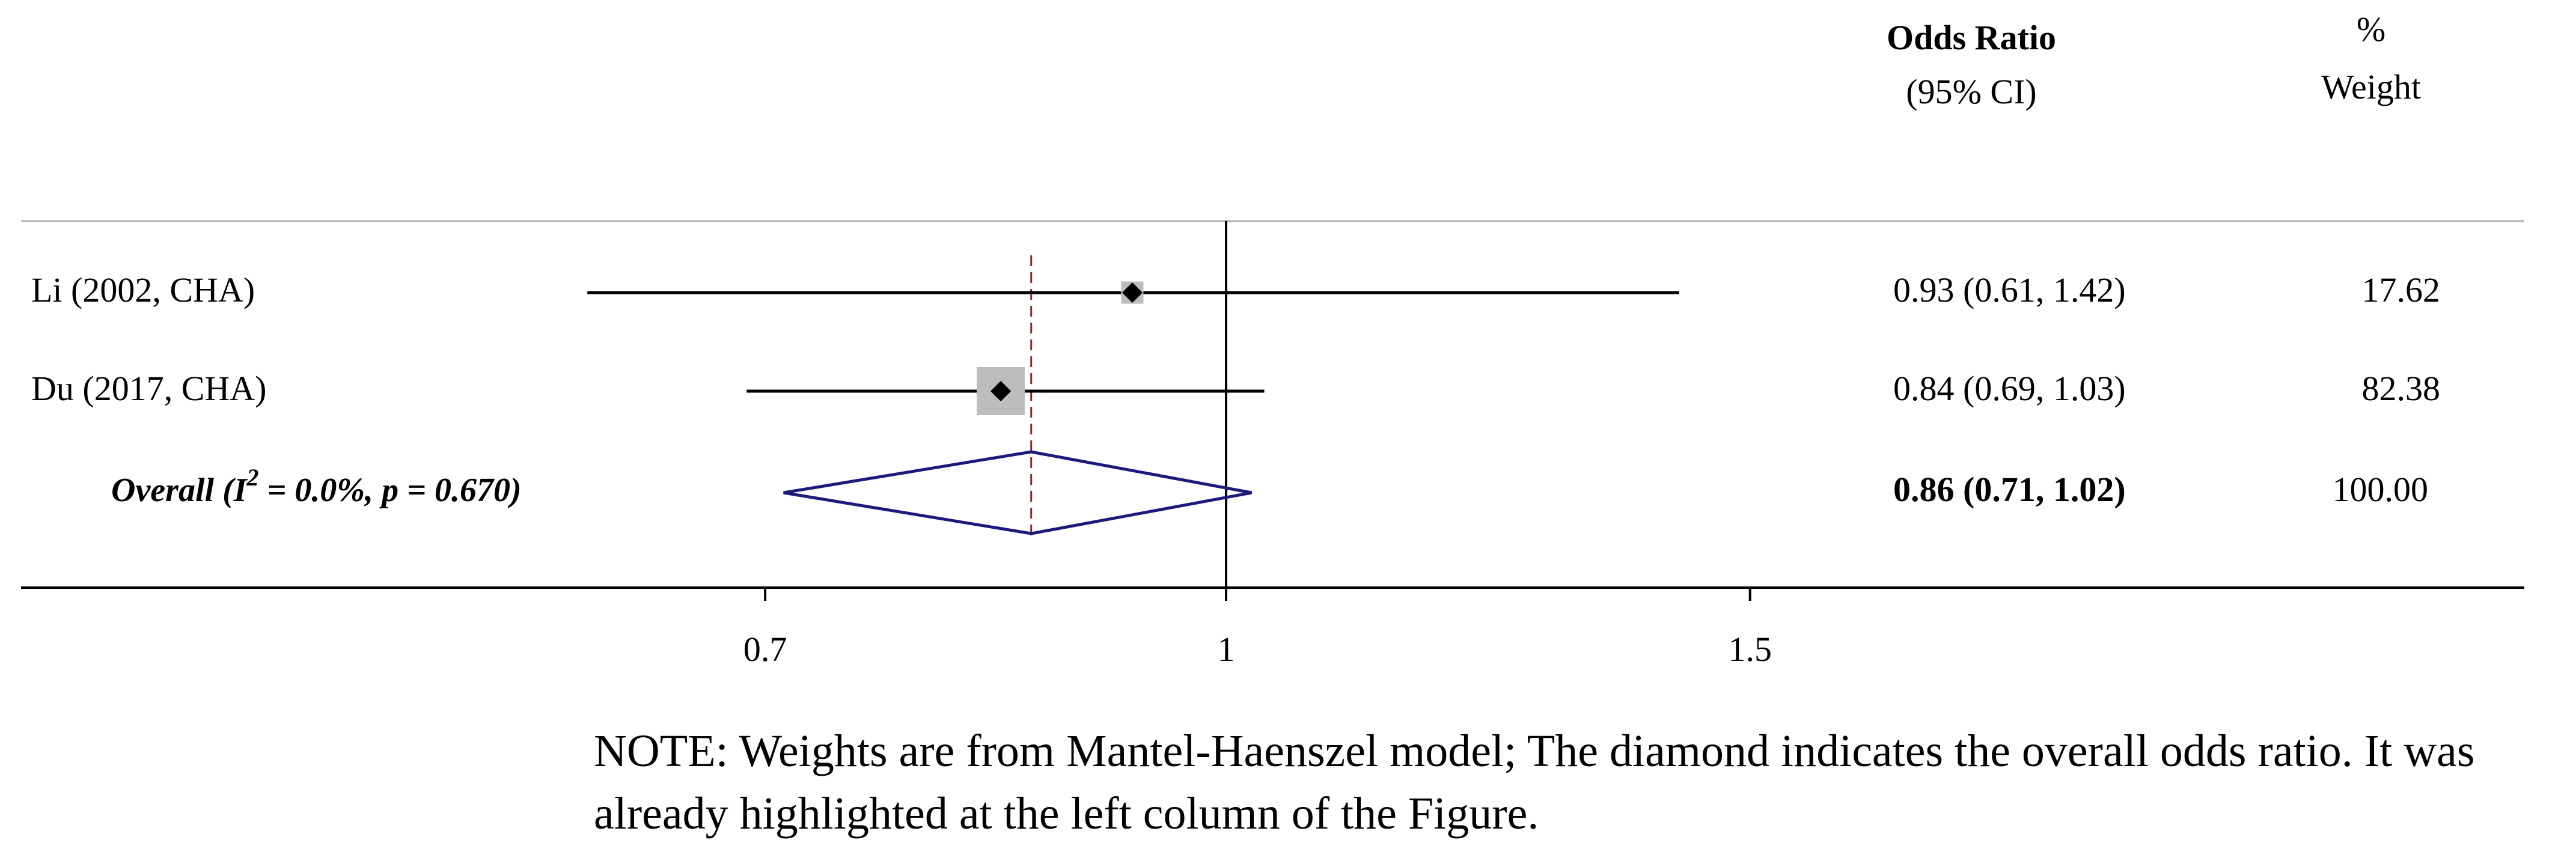  I want to click on x-tick-label-0: 0.7, so click(765, 649).